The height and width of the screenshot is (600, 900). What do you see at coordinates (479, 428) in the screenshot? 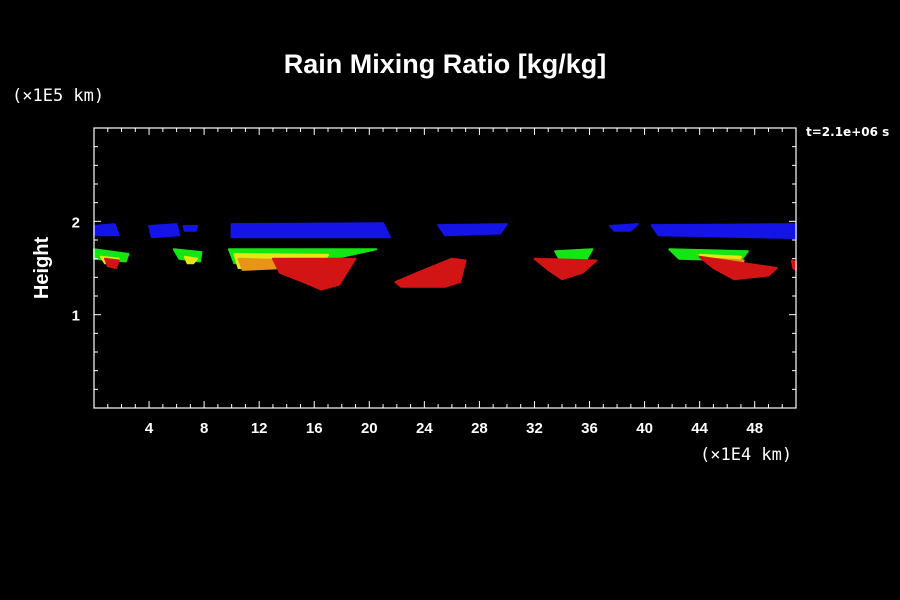
I see `x-tick-label: 28` at bounding box center [479, 428].